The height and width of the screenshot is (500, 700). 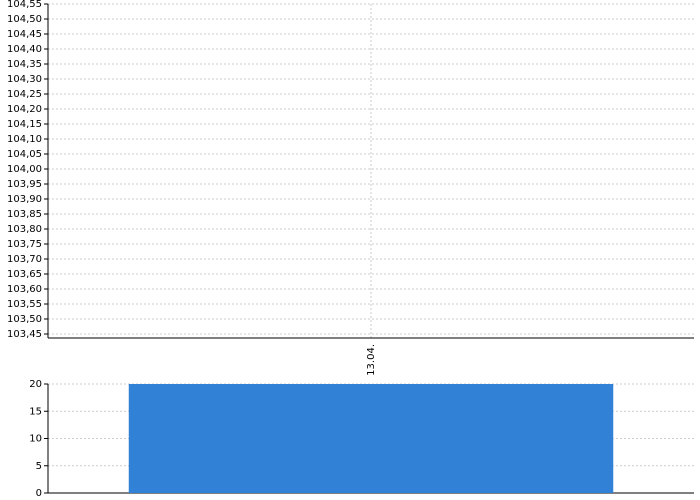 What do you see at coordinates (35, 384) in the screenshot?
I see `y-tick-label: 20` at bounding box center [35, 384].